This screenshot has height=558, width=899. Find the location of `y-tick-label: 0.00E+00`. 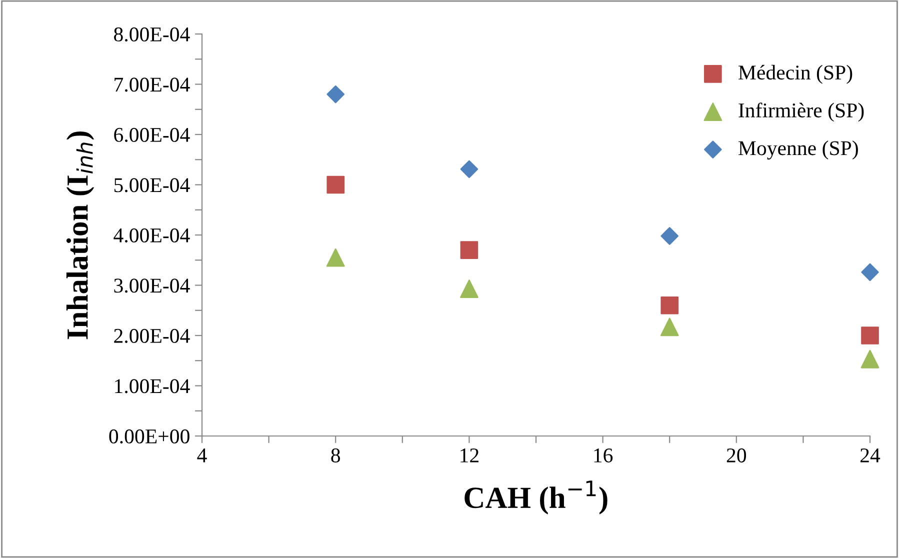

y-tick-label: 0.00E+00 is located at coordinates (149, 436).